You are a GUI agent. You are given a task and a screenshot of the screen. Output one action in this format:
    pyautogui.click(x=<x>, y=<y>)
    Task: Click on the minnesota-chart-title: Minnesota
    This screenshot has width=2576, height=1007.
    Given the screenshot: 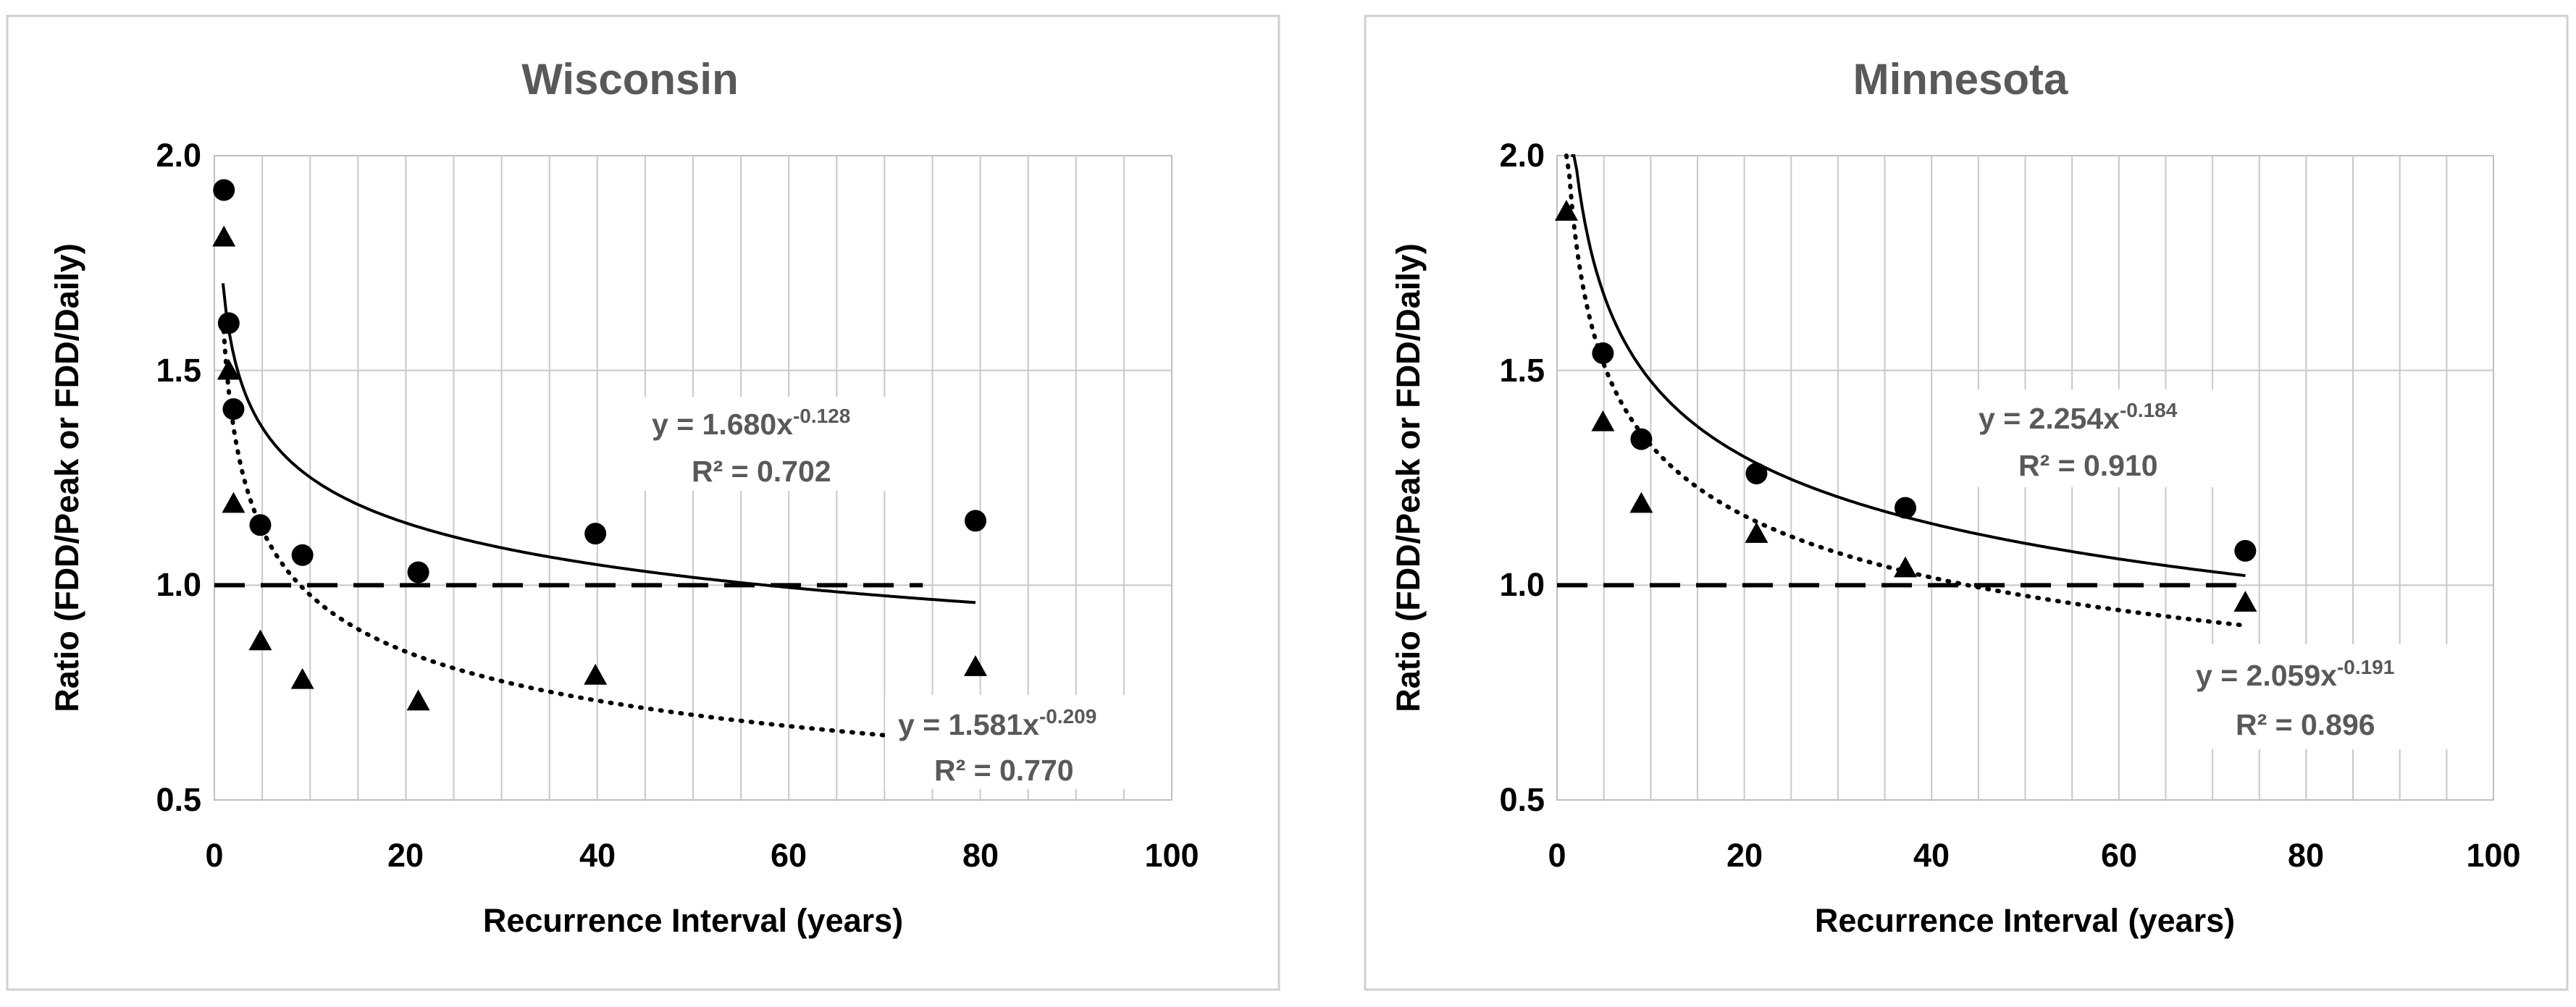 What is the action you would take?
    pyautogui.click(x=1960, y=79)
    